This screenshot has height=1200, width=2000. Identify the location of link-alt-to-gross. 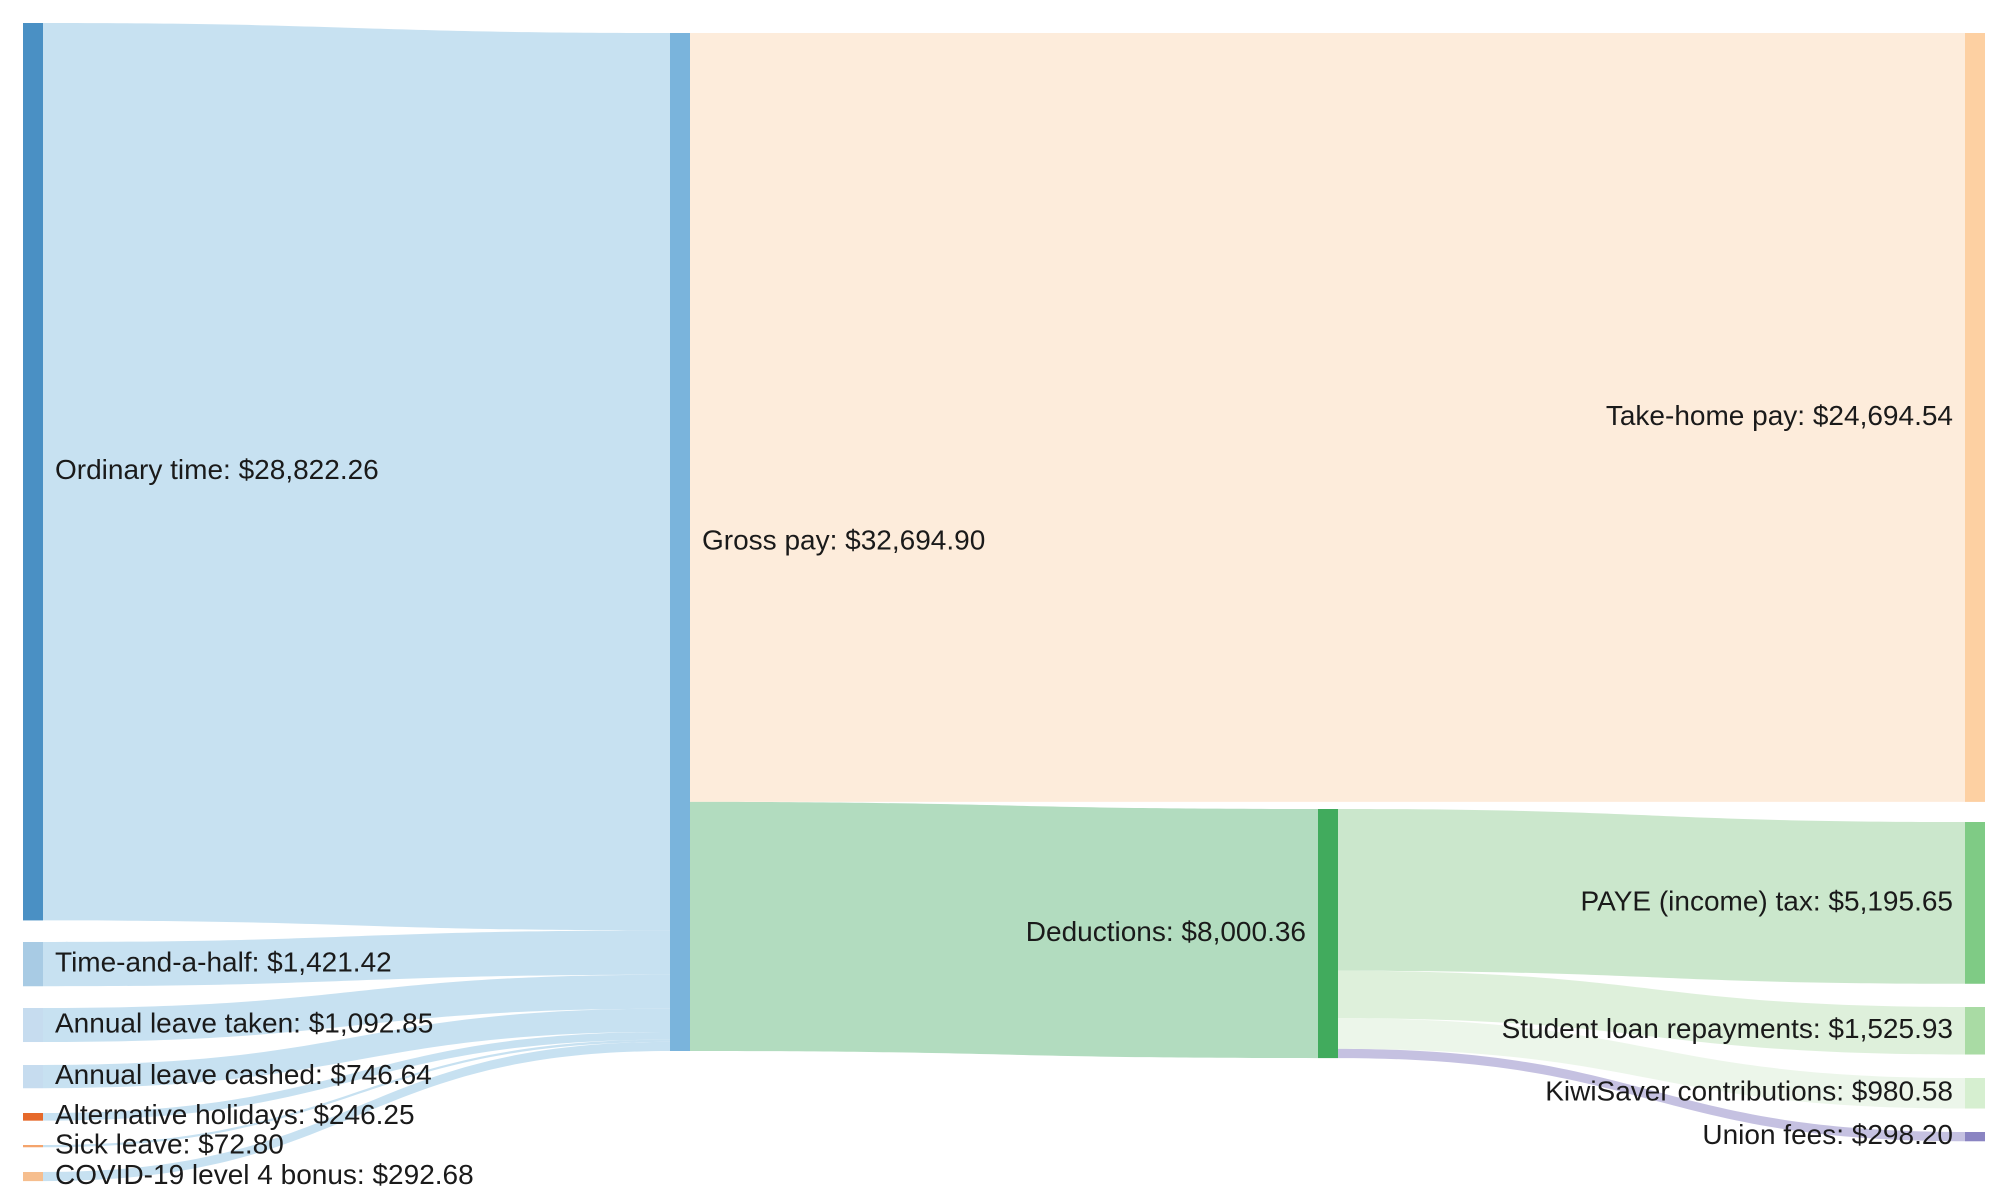
(356, 1008).